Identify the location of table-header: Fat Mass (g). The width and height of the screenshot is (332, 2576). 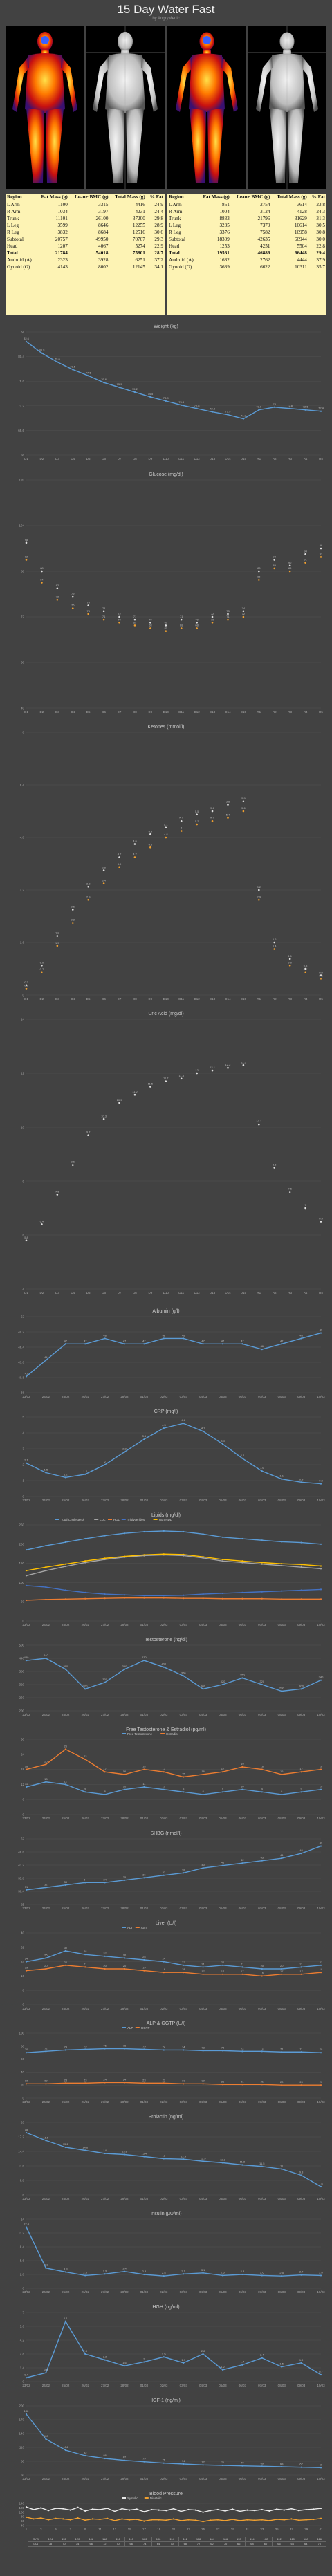
(214, 198).